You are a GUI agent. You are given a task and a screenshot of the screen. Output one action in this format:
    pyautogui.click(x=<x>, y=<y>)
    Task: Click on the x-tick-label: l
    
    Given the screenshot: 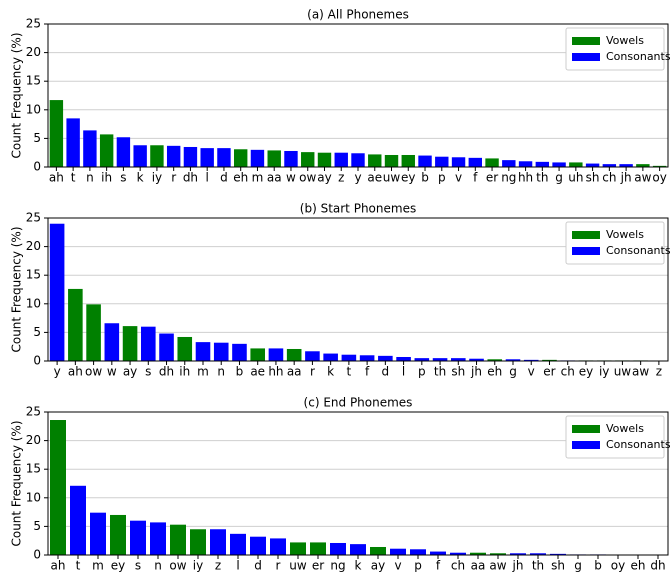 What is the action you would take?
    pyautogui.click(x=237, y=566)
    